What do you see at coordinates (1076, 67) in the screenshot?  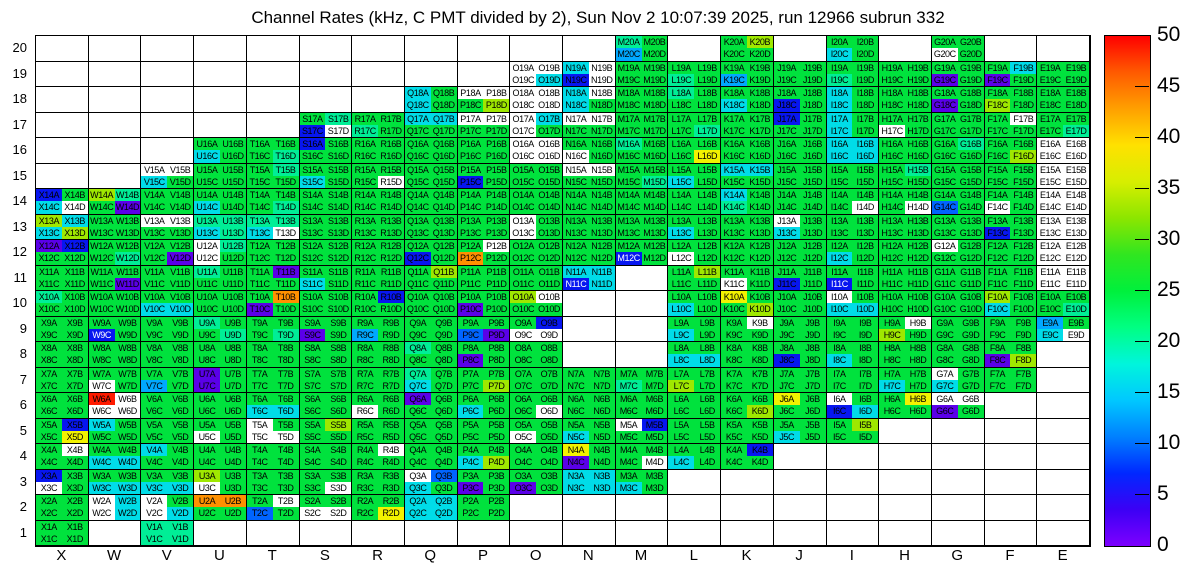 I see `channel-E19B: E19B` at bounding box center [1076, 67].